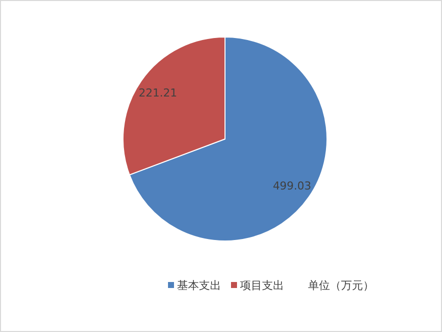  Describe the element at coordinates (341, 285) in the screenshot. I see `text: 单位（万元）` at that location.